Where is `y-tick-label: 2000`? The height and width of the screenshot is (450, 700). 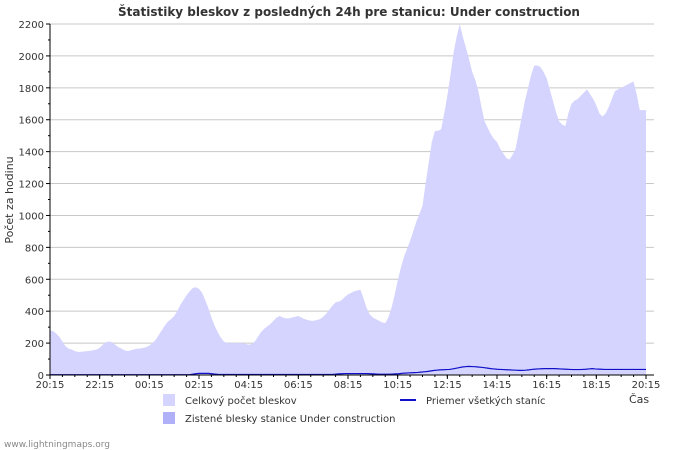 y-tick-label: 2000 is located at coordinates (31, 57).